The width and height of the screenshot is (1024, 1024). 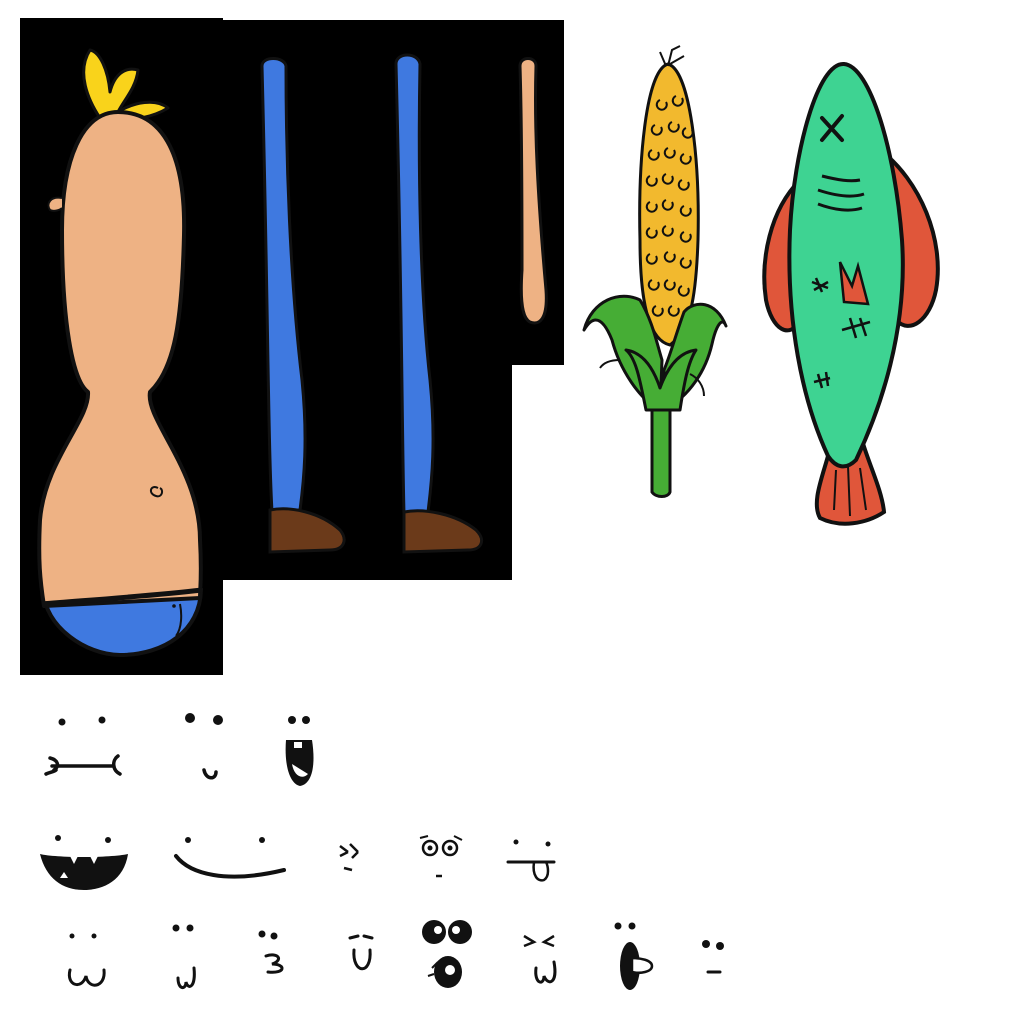 What do you see at coordinates (303, 305) in the screenshot?
I see `leg-sprite-left` at bounding box center [303, 305].